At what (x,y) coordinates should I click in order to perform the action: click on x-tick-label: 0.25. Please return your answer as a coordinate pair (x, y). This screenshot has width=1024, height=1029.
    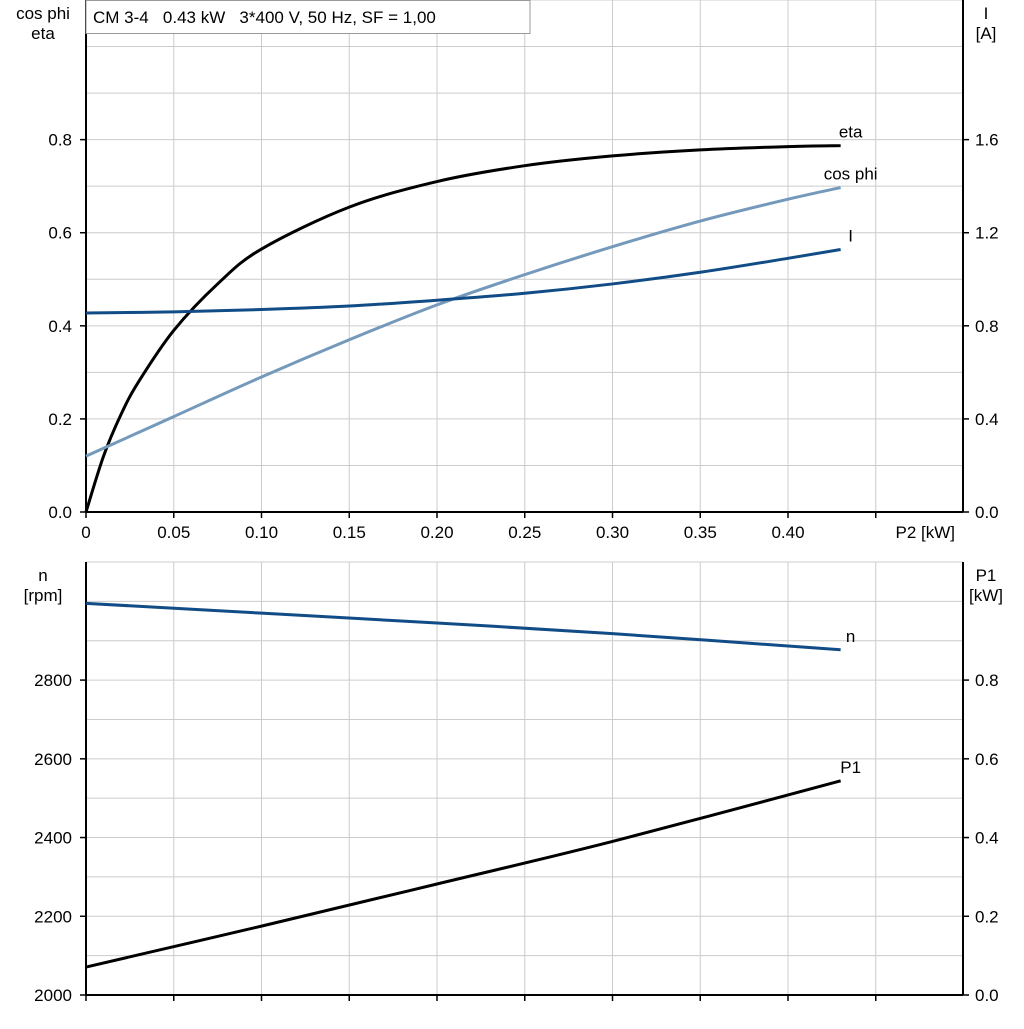
    Looking at the image, I should click on (524, 532).